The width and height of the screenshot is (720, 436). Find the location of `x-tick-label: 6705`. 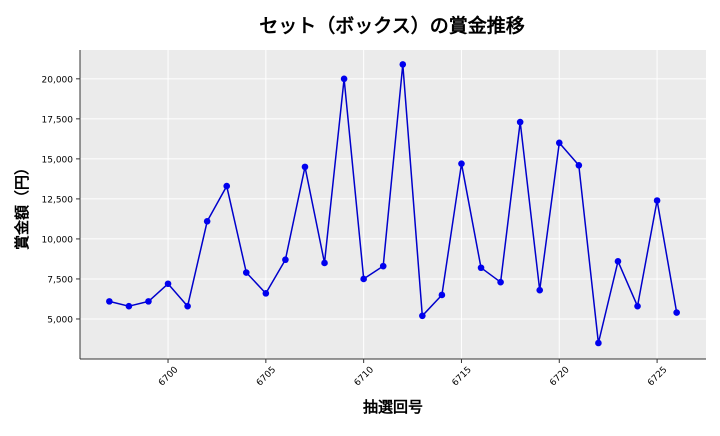

x-tick-label: 6705 is located at coordinates (266, 376).